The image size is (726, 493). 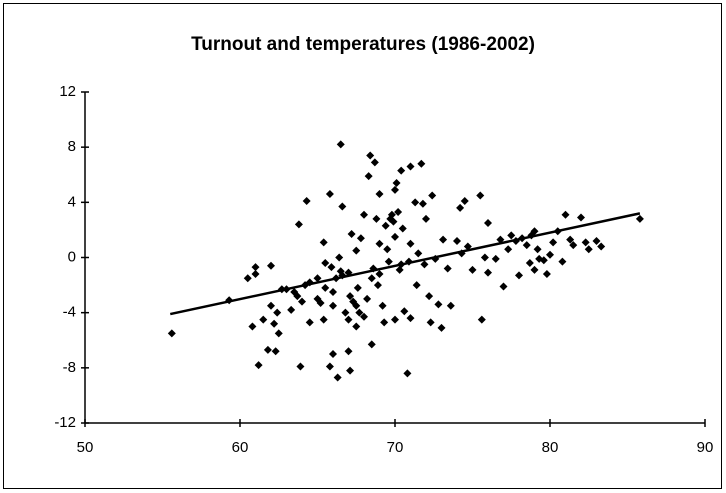 I want to click on x-tick-label: 80, so click(x=550, y=447).